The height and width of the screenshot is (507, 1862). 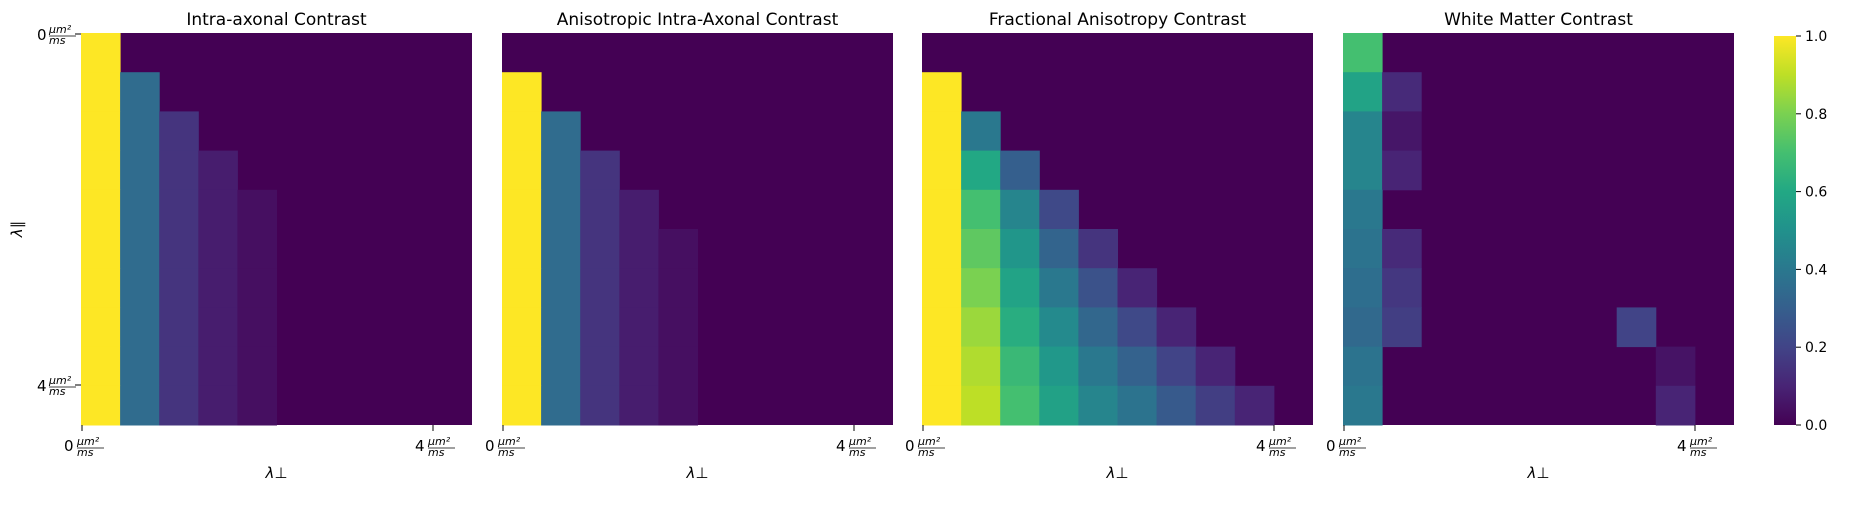 What do you see at coordinates (1816, 193) in the screenshot?
I see `colorbar-tick-label: 0.6` at bounding box center [1816, 193].